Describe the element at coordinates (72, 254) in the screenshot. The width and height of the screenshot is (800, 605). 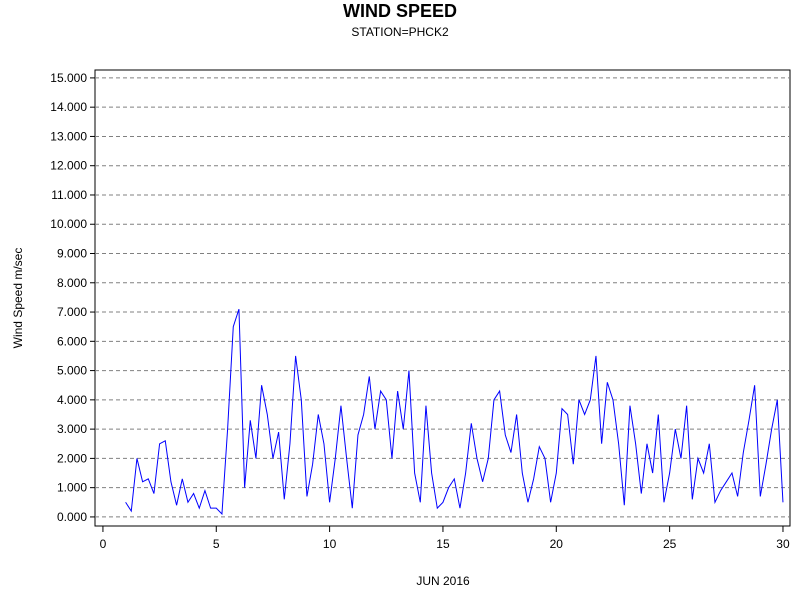
I see `y-tick-label: 9.000` at that location.